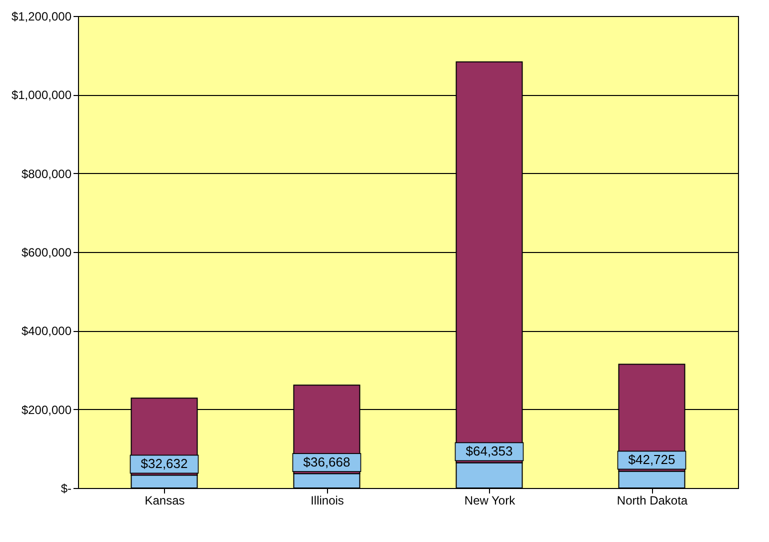 The width and height of the screenshot is (769, 542). Describe the element at coordinates (41, 17) in the screenshot. I see `y-tick-label: $1,200,000` at that location.